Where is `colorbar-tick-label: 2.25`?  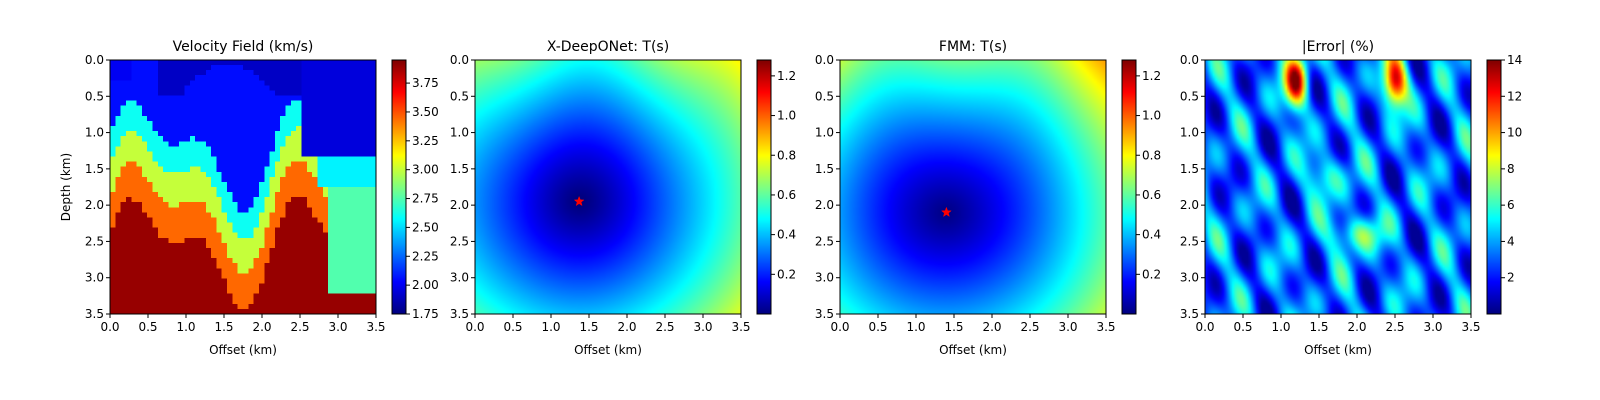
colorbar-tick-label: 2.25 is located at coordinates (425, 256).